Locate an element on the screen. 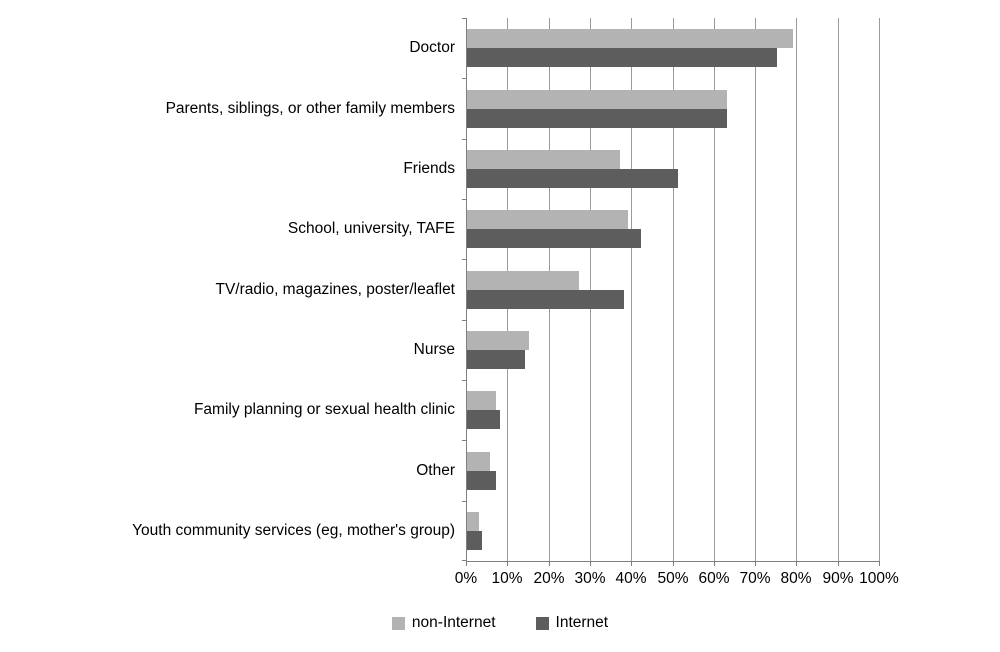  category-label: Other is located at coordinates (435, 470).